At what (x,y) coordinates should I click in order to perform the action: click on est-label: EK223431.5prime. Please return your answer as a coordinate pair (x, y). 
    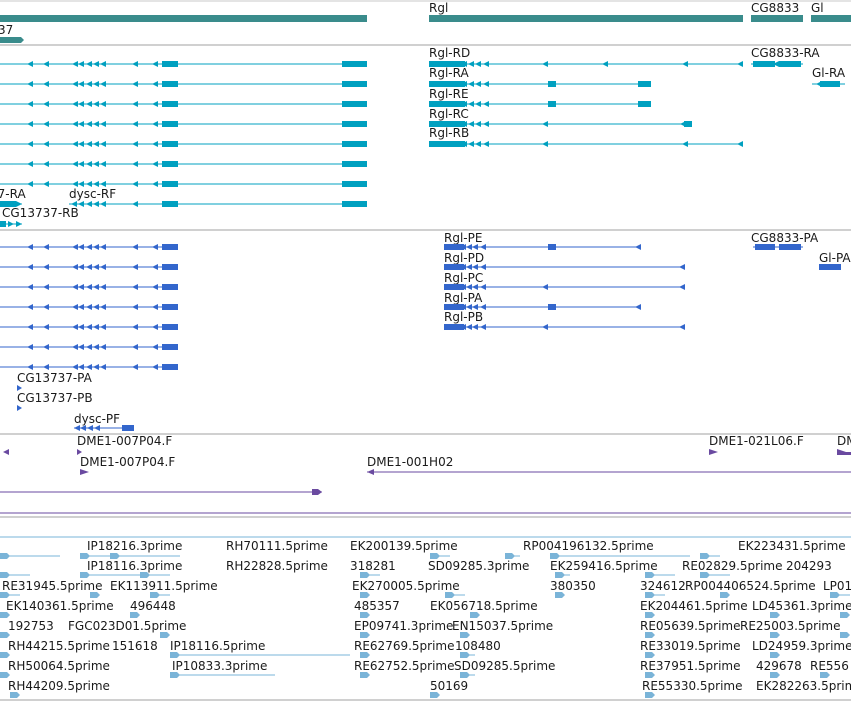
    Looking at the image, I should click on (792, 546).